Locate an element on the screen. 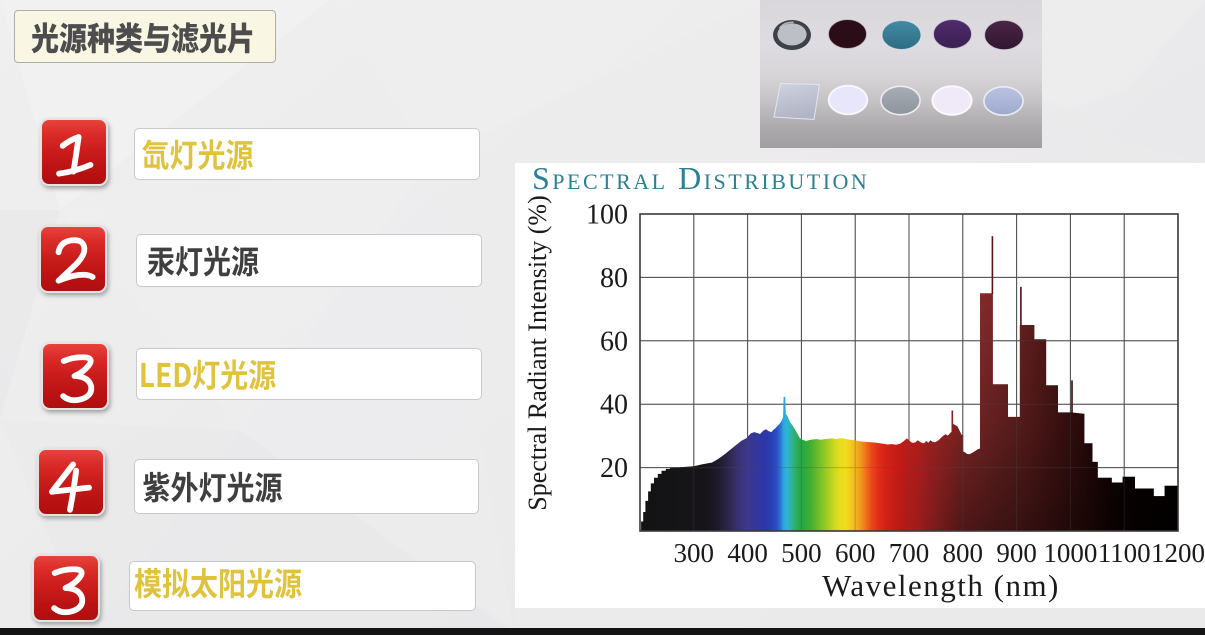 This screenshot has width=1205, height=635. svg-text: Wavelength (nm) is located at coordinates (941, 585).